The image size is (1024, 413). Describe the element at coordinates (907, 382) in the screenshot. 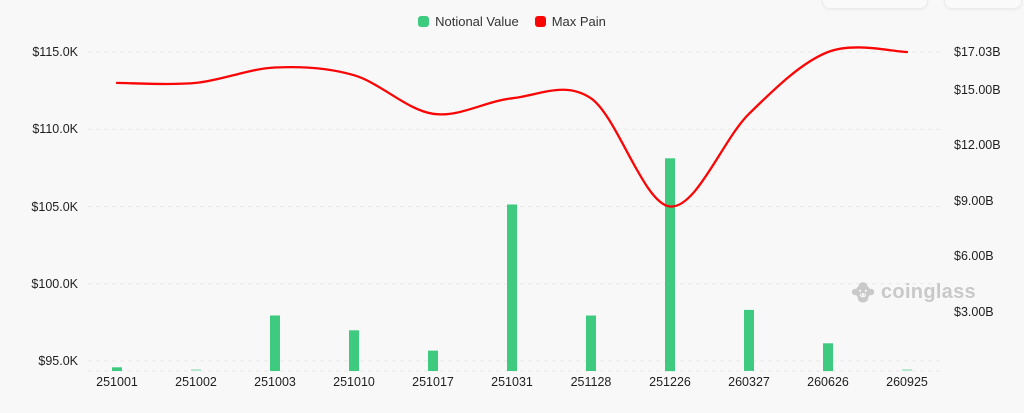

I see `x-axis-tick-260925: 260925` at that location.